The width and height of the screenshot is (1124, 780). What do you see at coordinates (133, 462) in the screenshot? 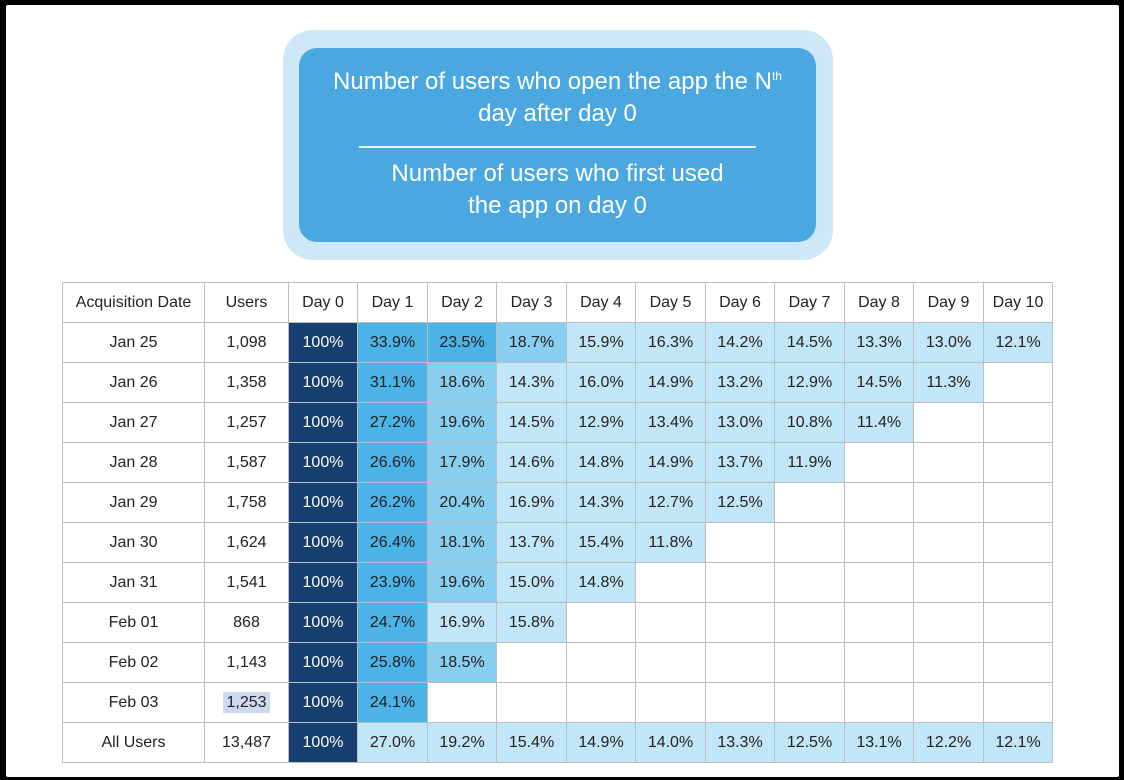
I see `acquisition-date-cell: Jan 28` at bounding box center [133, 462].